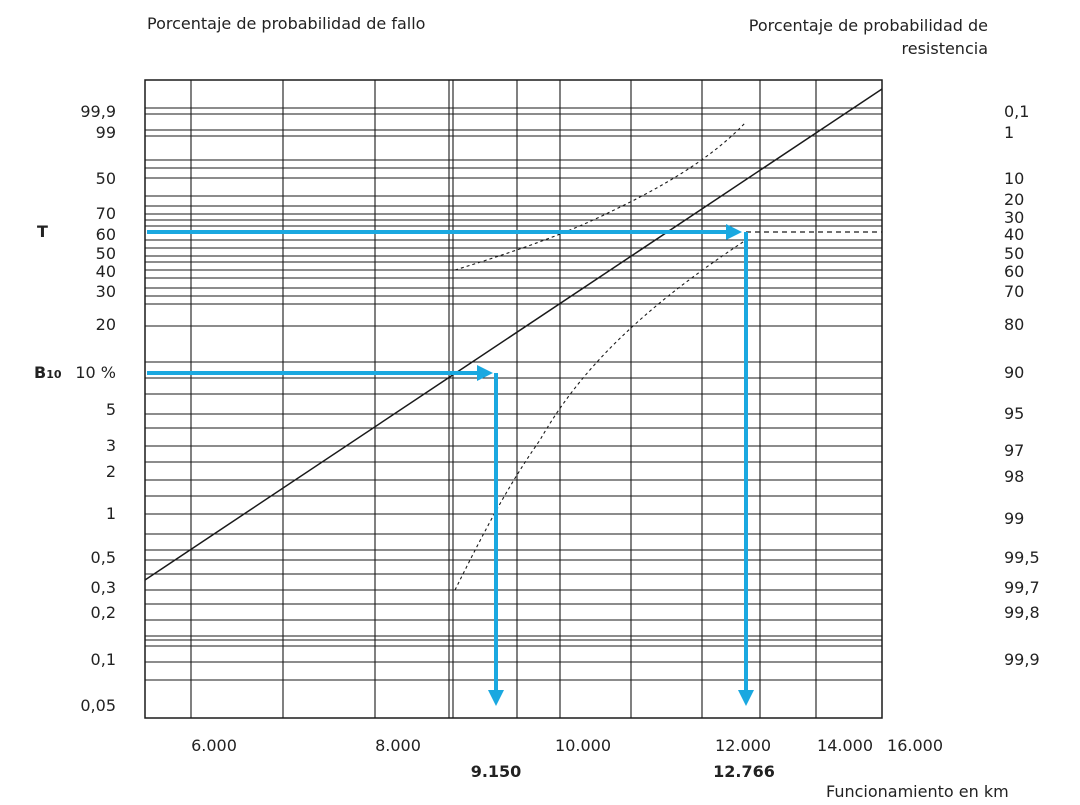  I want to click on b10-marker-letter: B, so click(40, 372).